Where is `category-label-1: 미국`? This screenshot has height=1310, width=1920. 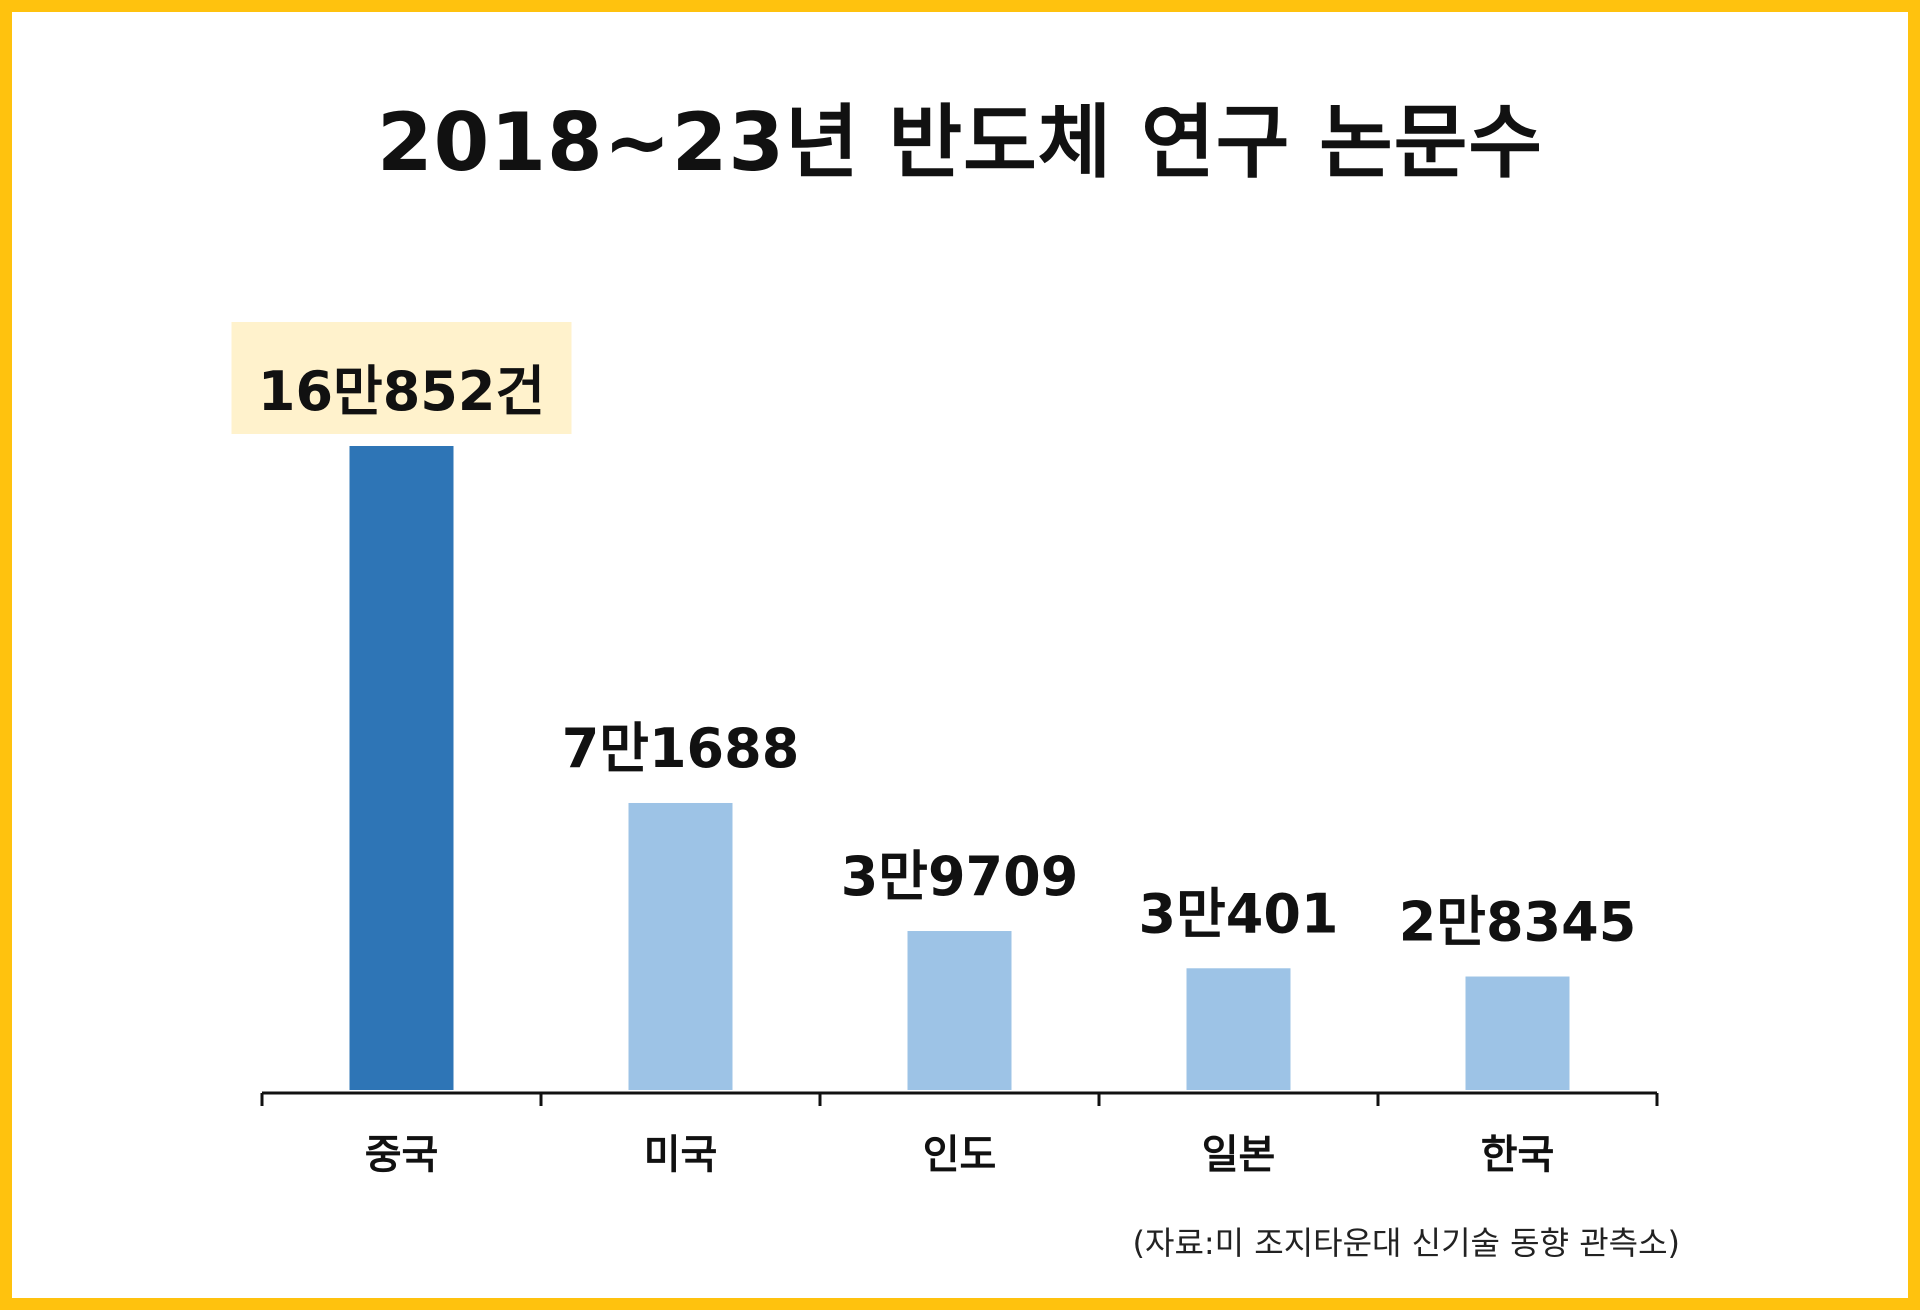 category-label-1: 미국 is located at coordinates (681, 1155).